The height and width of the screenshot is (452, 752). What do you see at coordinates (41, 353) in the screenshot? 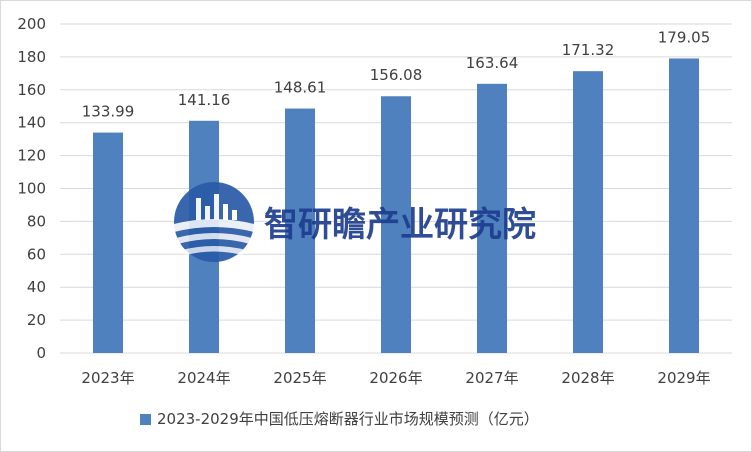
I see `y-tick-label: 0` at bounding box center [41, 353].